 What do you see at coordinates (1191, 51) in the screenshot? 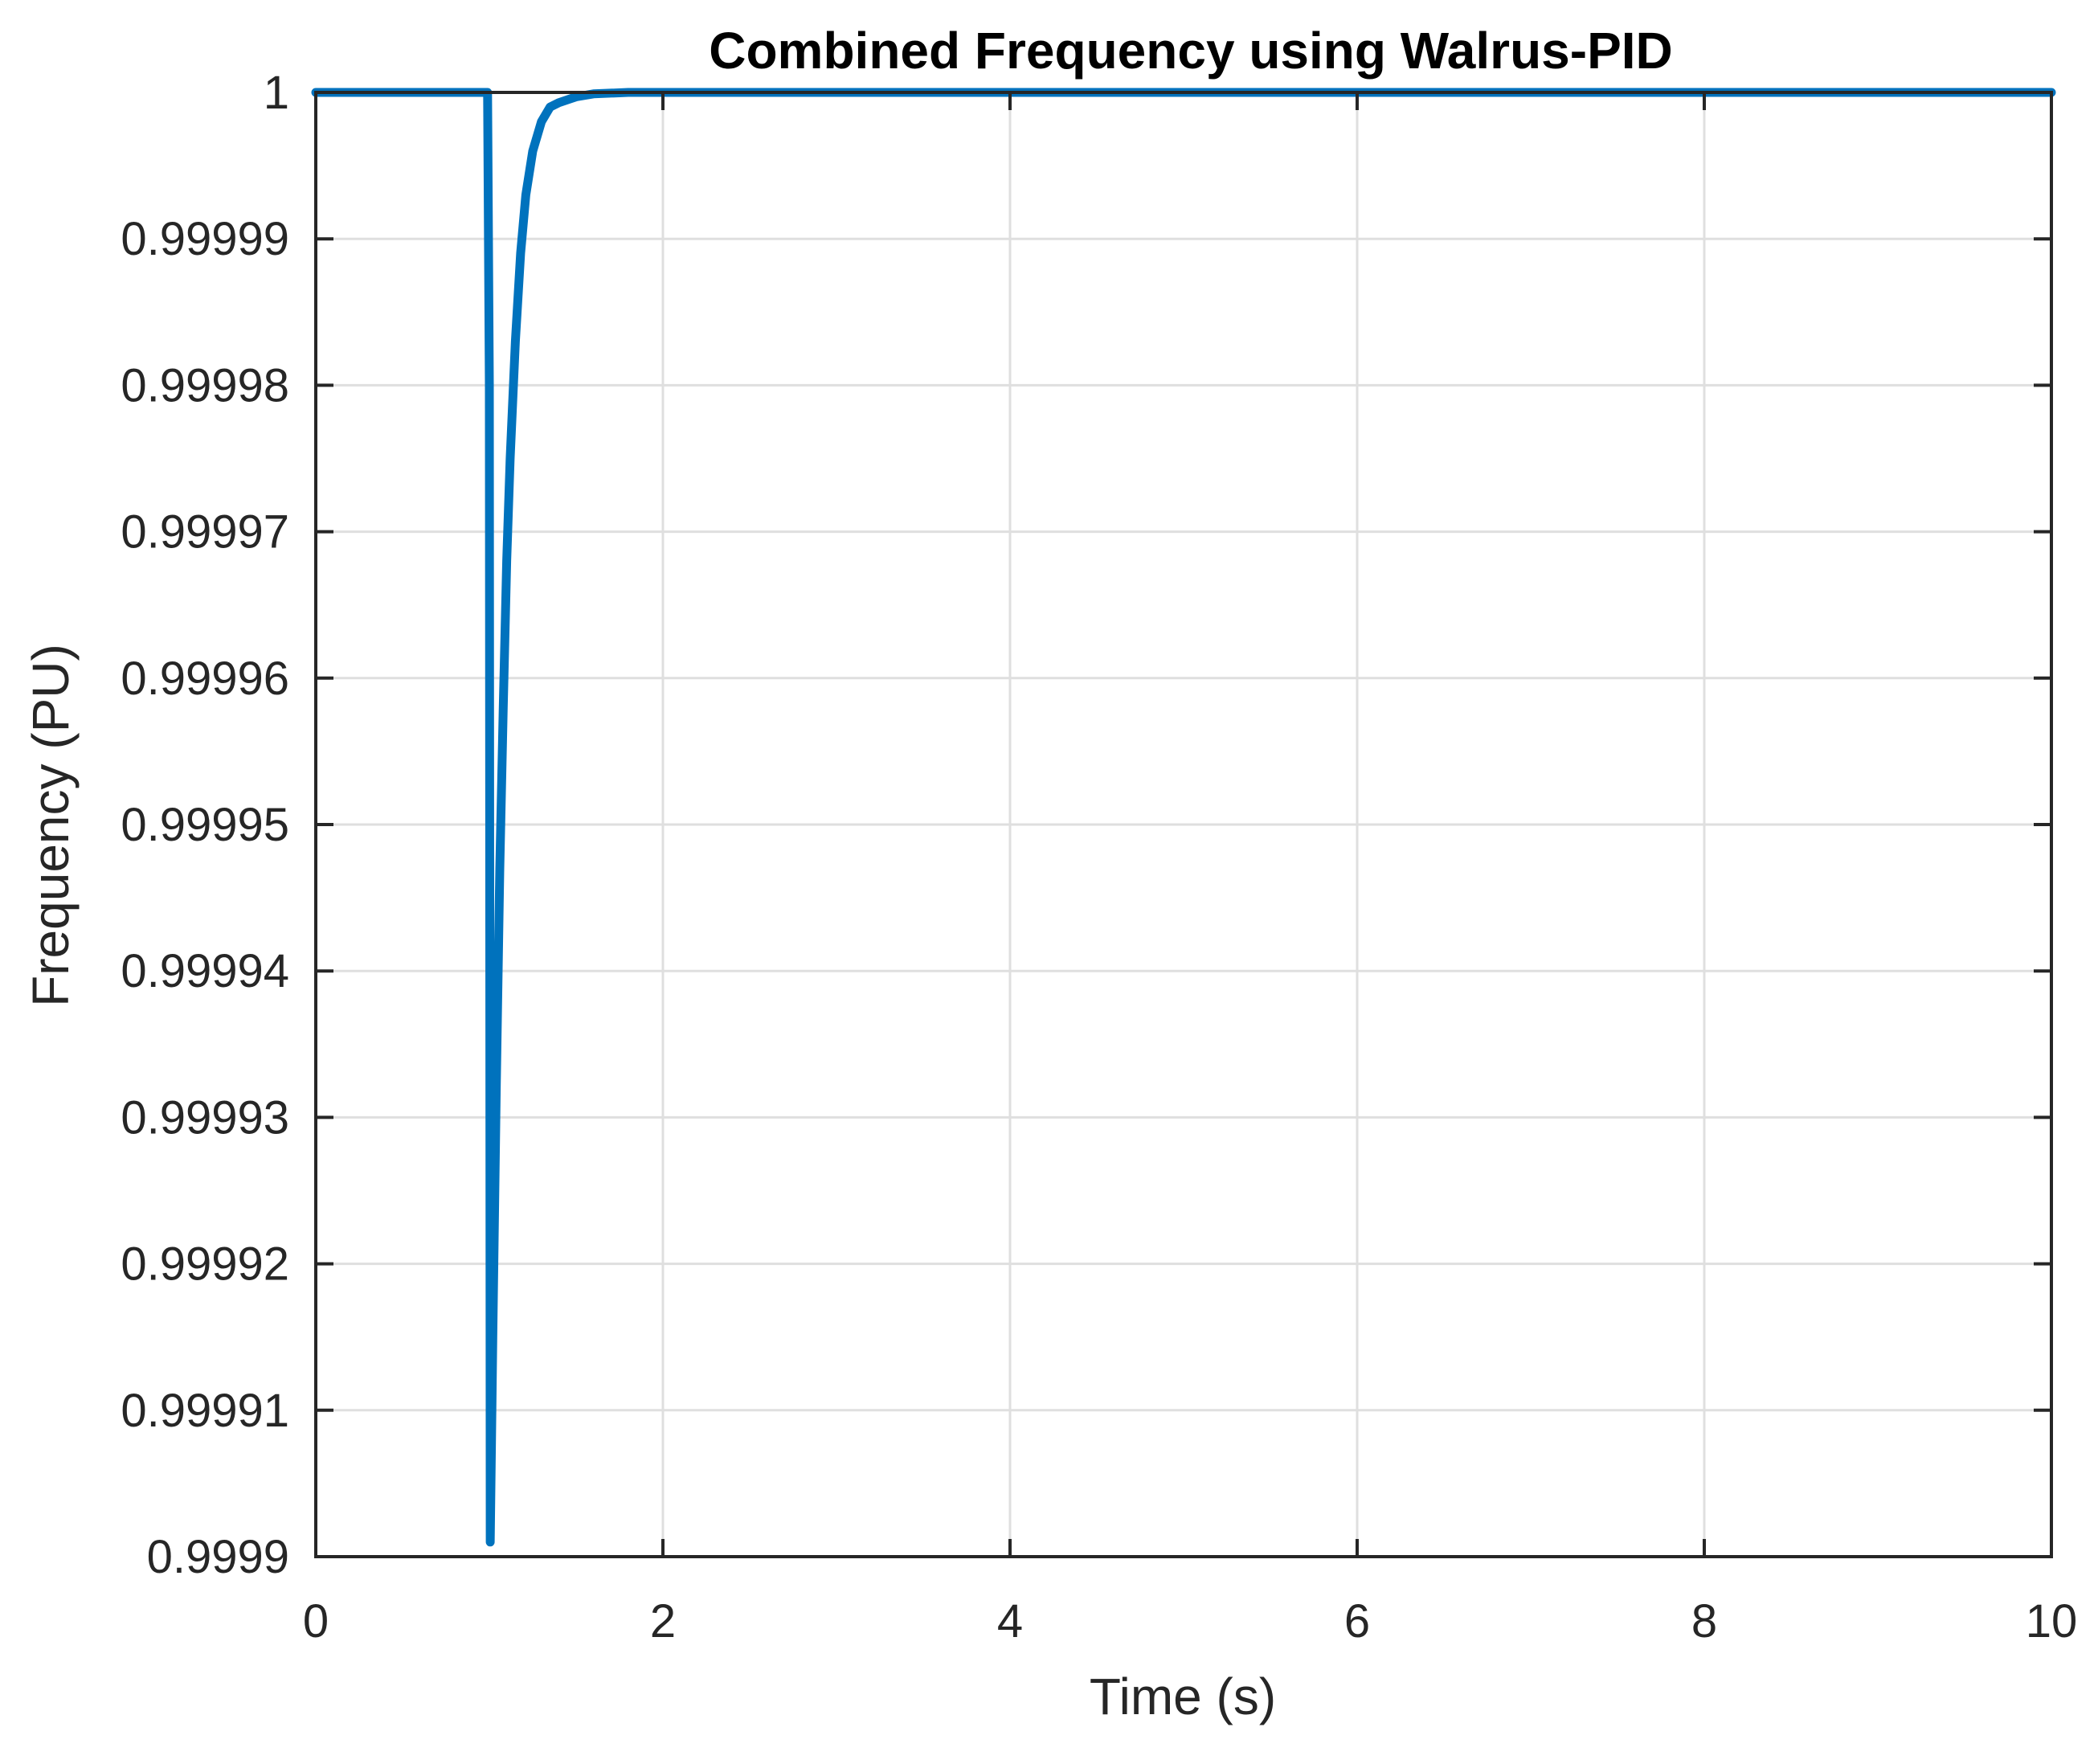
I see `chart-title: Combined Frequency using Walrus-PID` at bounding box center [1191, 51].